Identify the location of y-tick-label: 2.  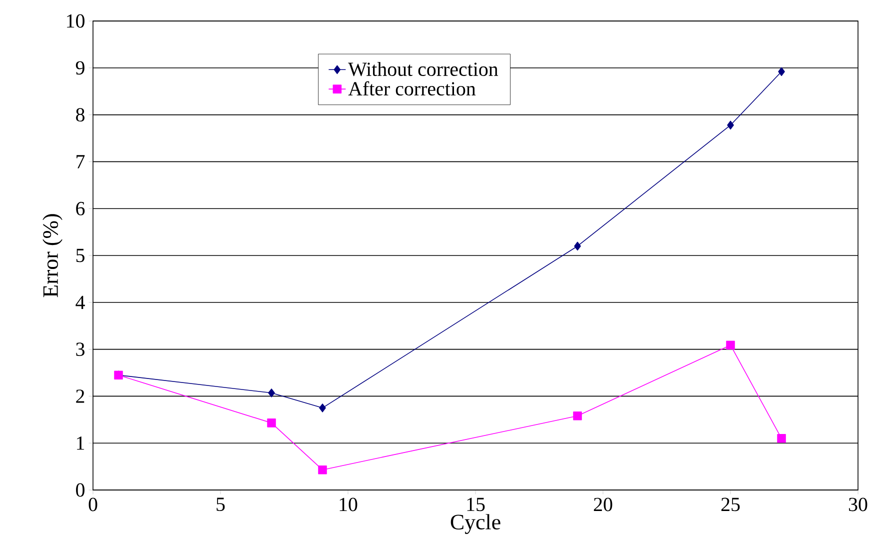
(80, 396).